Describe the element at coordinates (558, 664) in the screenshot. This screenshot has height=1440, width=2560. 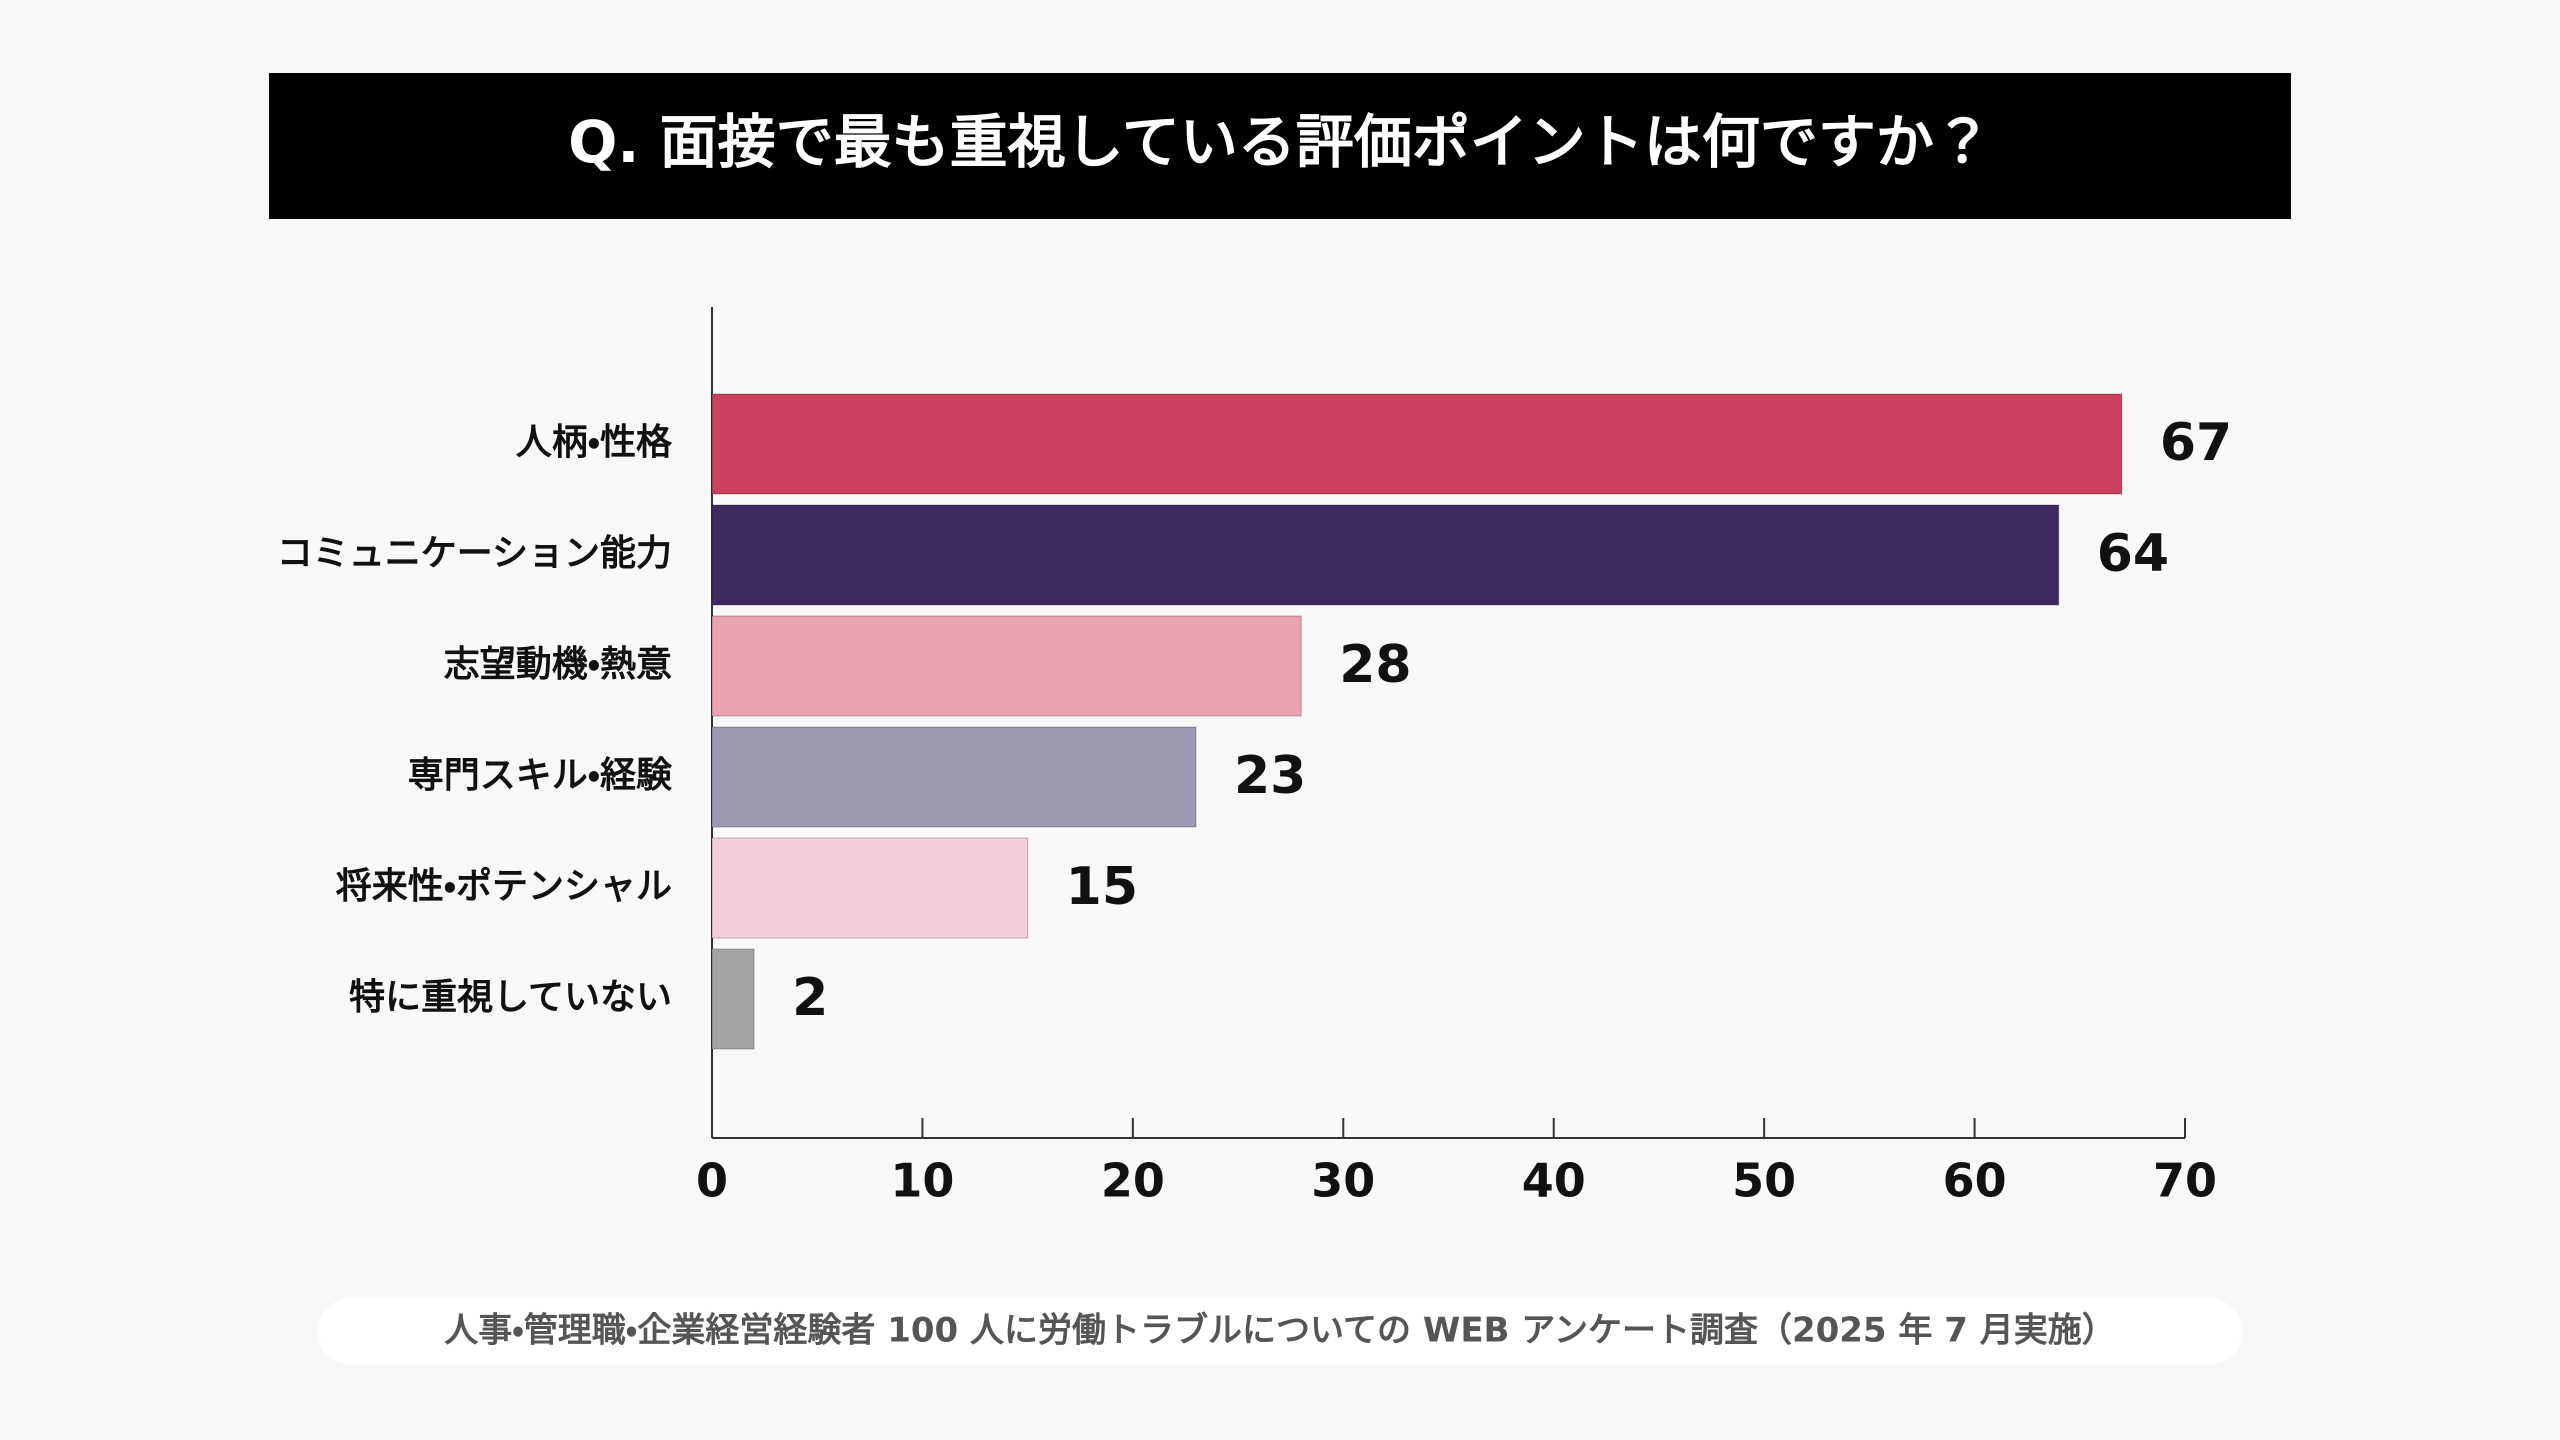
I see `y-tick-label: 志望動機・熱意` at that location.